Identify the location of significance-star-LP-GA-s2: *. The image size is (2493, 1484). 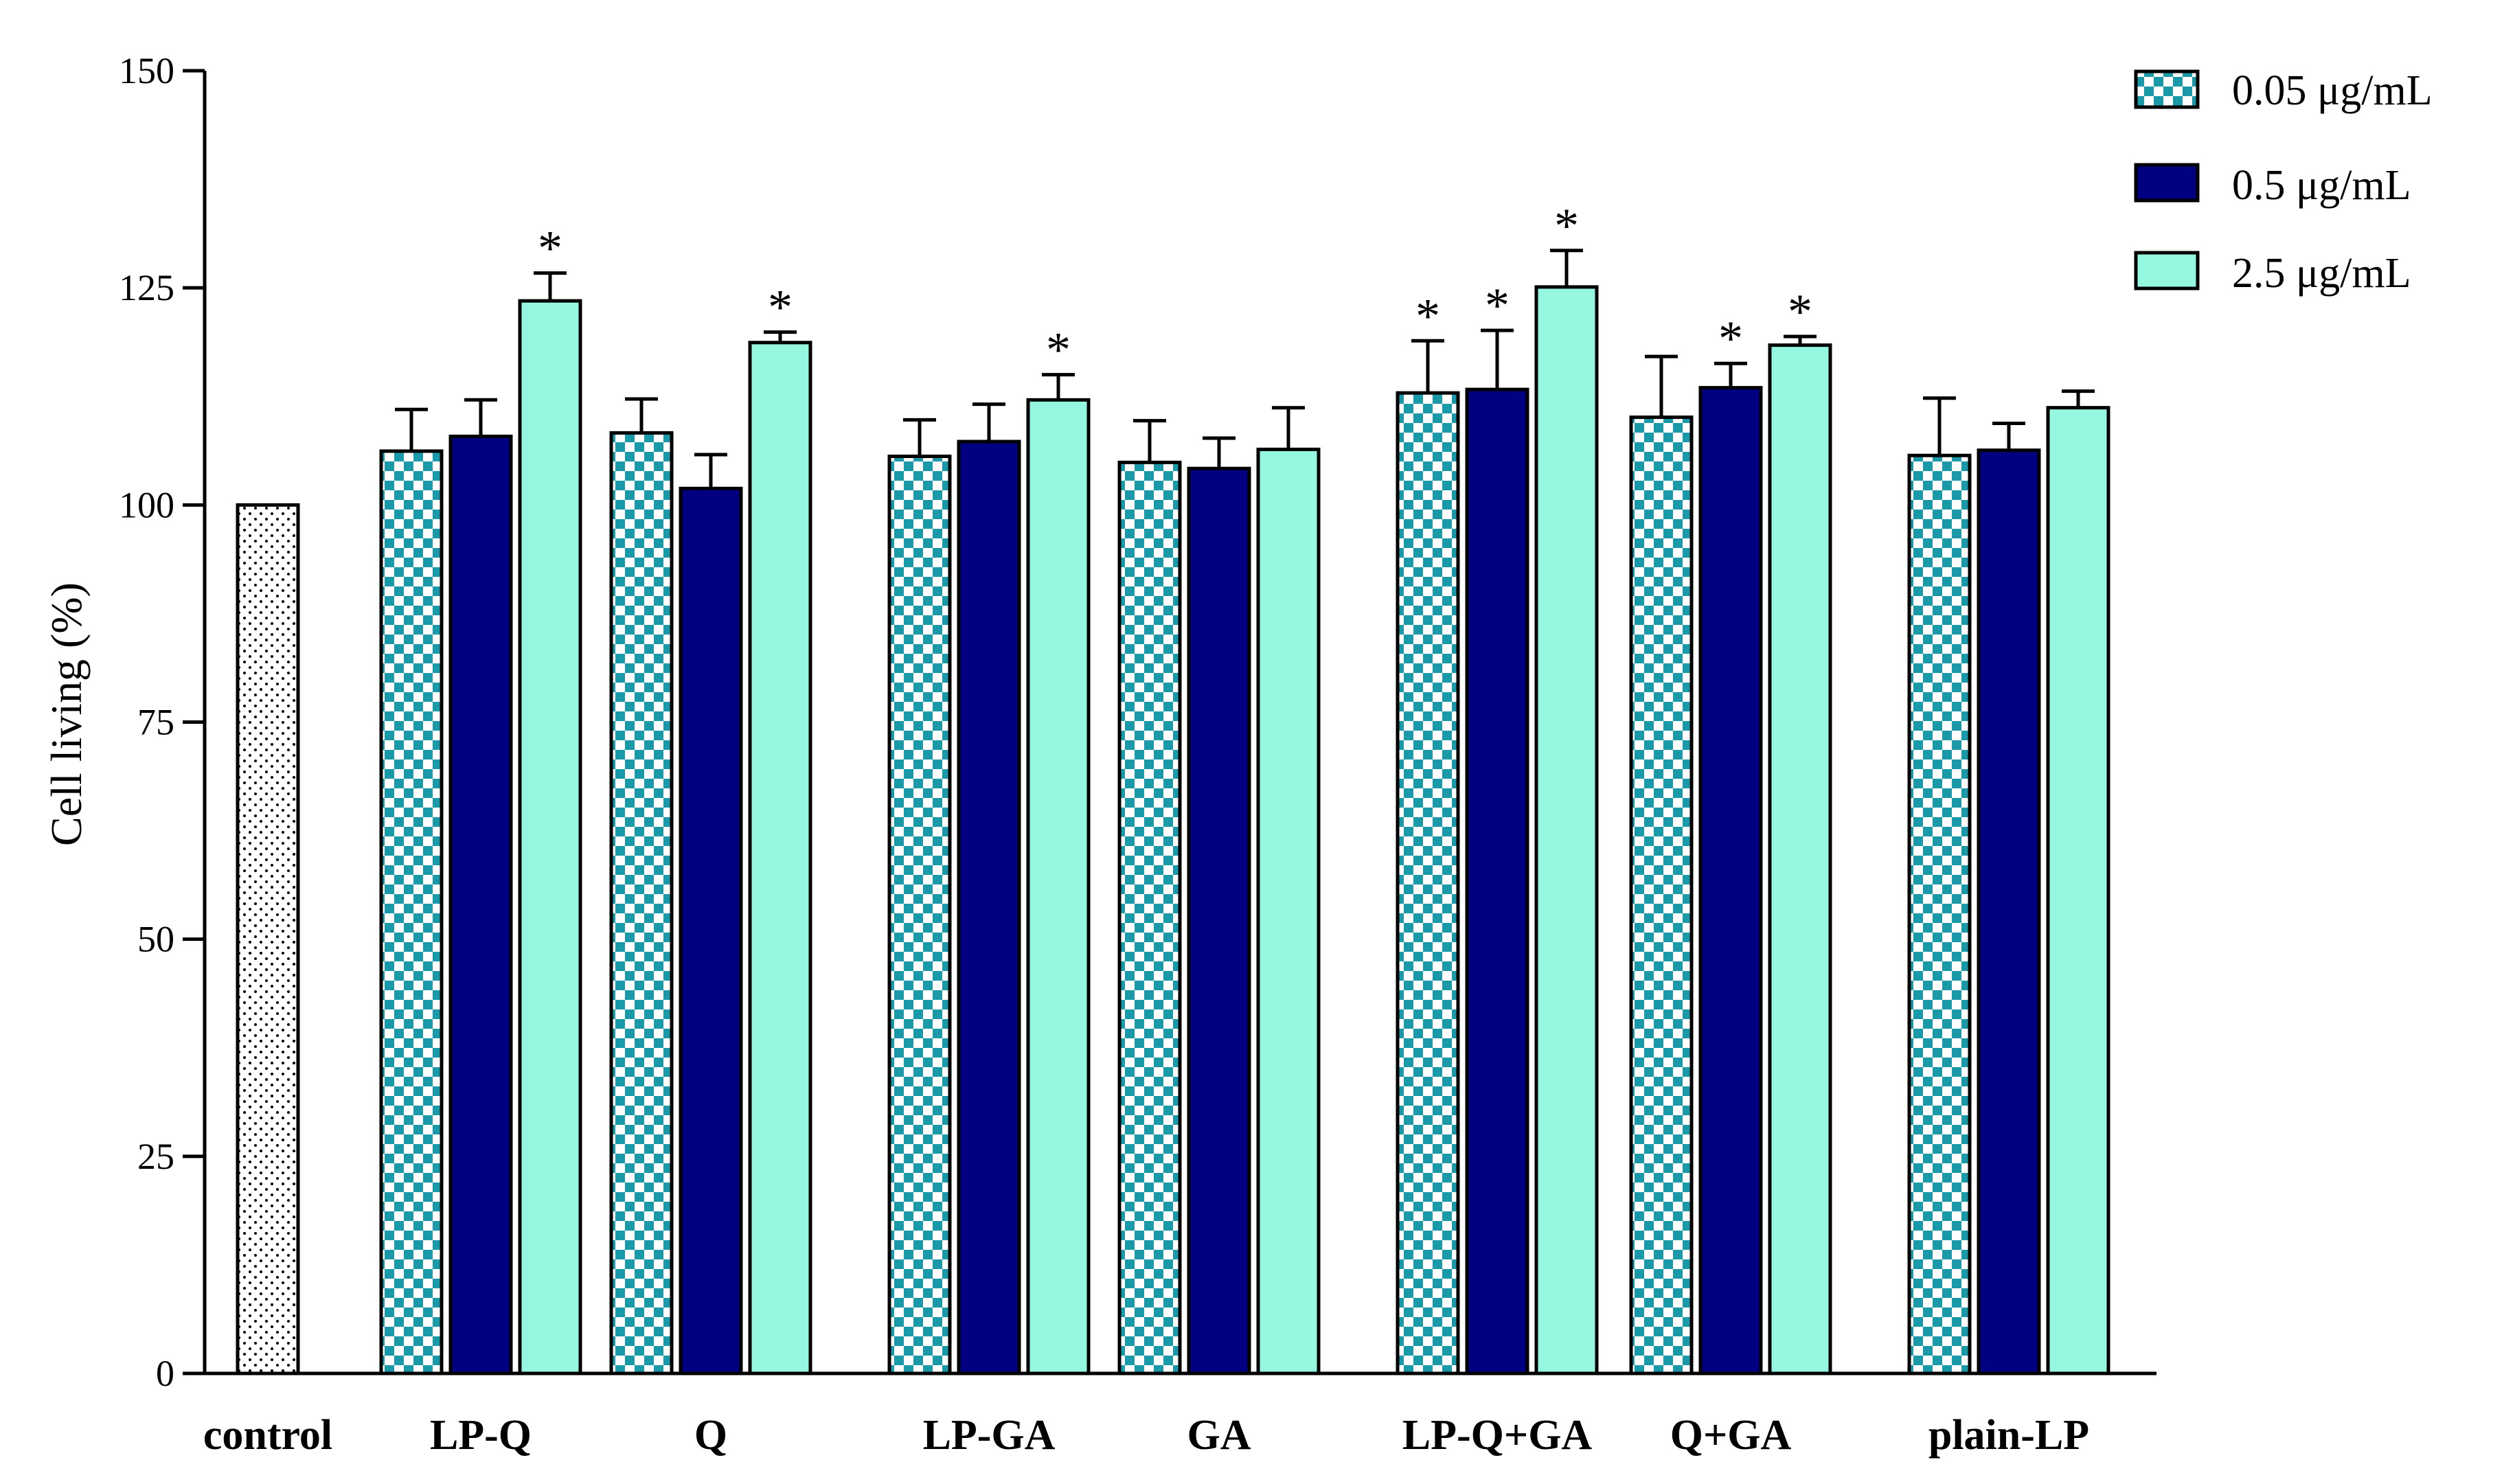
(1058, 351).